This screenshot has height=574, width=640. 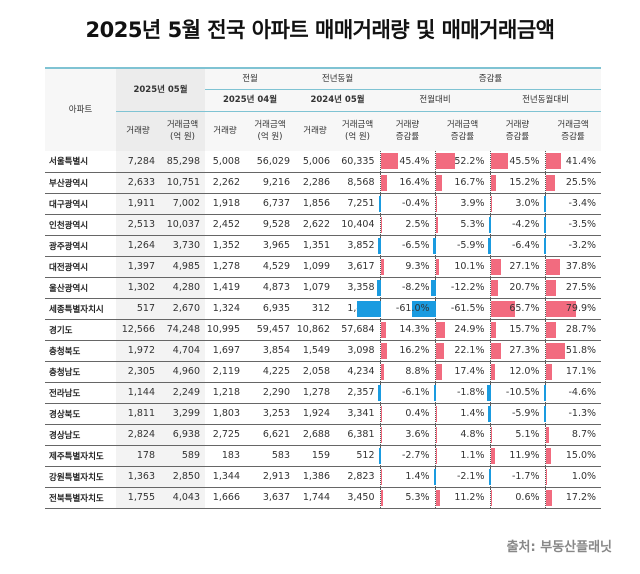 I want to click on value-cell: 4,985, so click(x=182, y=267).